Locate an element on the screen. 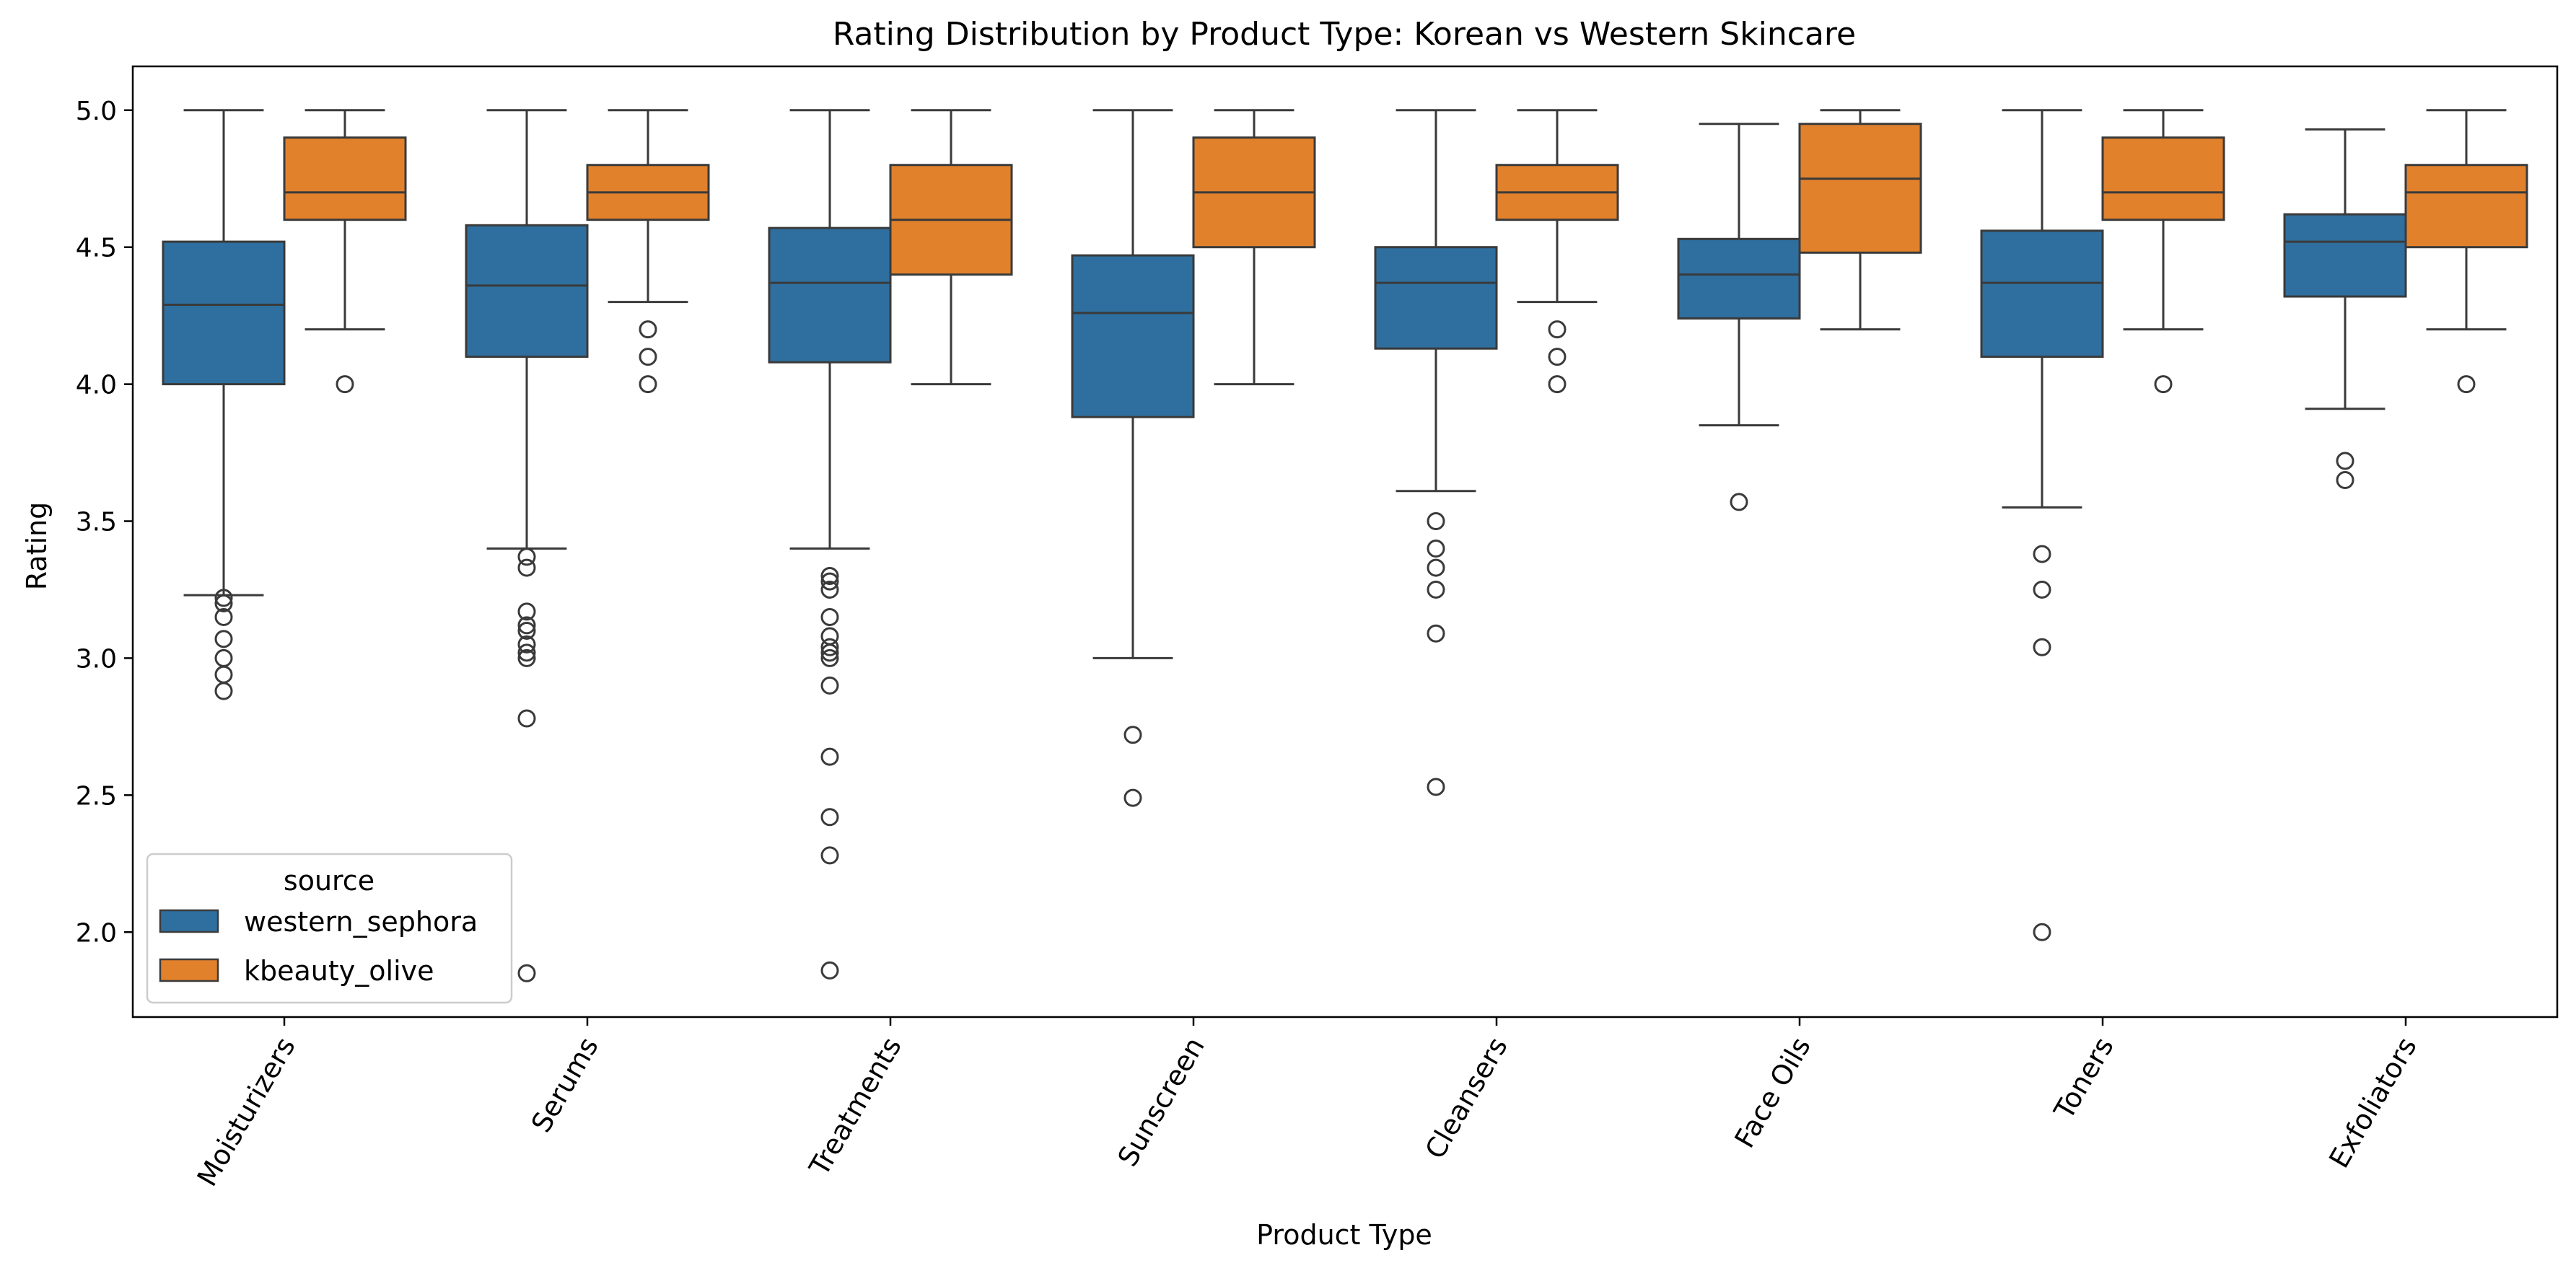  y-tick-label: 5.0 is located at coordinates (97, 112).